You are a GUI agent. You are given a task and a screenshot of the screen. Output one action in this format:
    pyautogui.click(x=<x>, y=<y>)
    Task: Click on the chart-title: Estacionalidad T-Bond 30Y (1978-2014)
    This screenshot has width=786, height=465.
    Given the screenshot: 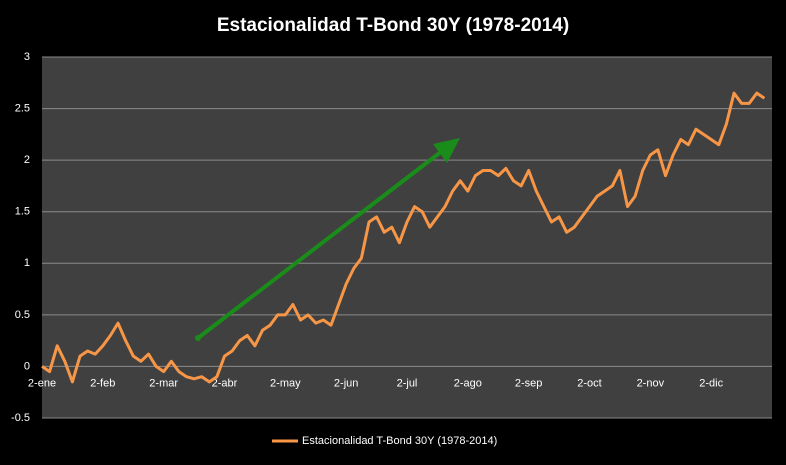 What is the action you would take?
    pyautogui.click(x=393, y=25)
    